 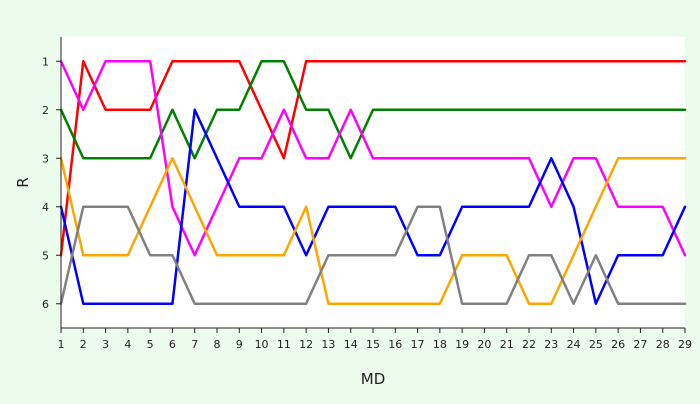 What do you see at coordinates (45, 110) in the screenshot?
I see `y-tick-label: 2` at bounding box center [45, 110].